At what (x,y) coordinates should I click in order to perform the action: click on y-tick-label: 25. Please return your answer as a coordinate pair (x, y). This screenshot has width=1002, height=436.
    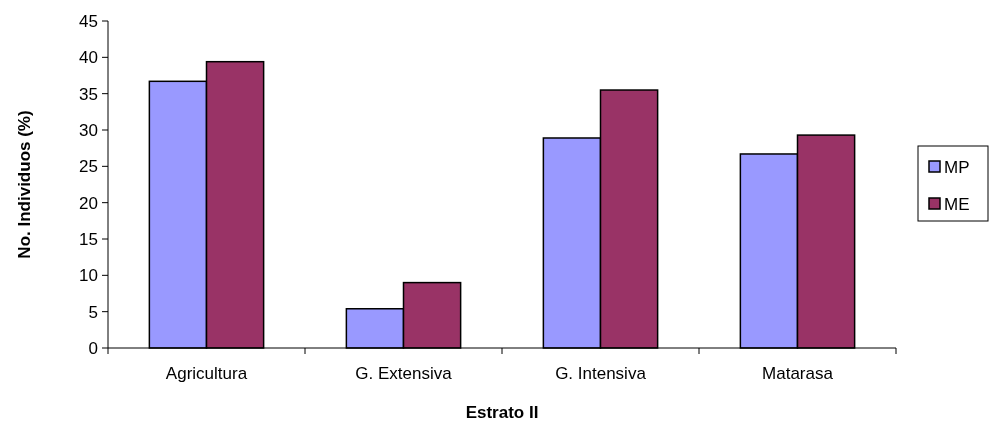
    Looking at the image, I should click on (88, 167).